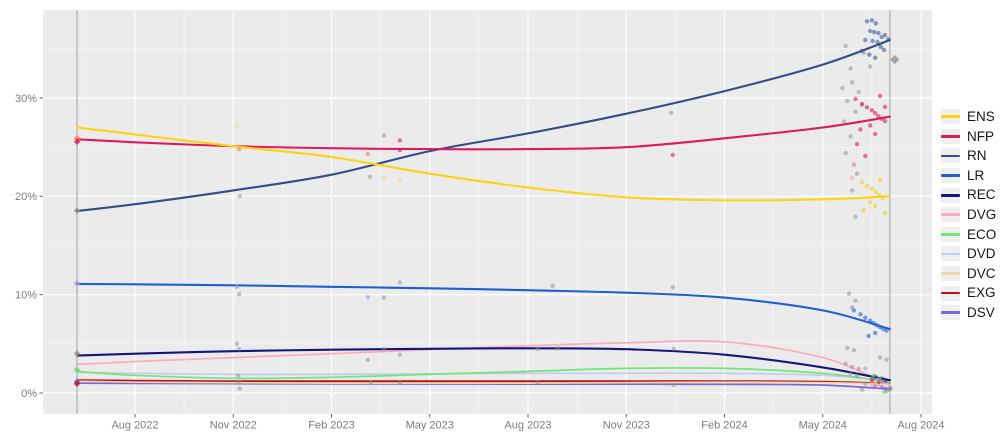 The image size is (1000, 445). What do you see at coordinates (331, 426) in the screenshot?
I see `x-tick-label: Feb 2023` at bounding box center [331, 426].